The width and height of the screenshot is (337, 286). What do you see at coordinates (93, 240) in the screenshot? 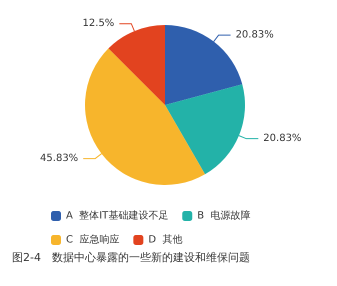
I see `legend-label: C 应急响应` at bounding box center [93, 240].